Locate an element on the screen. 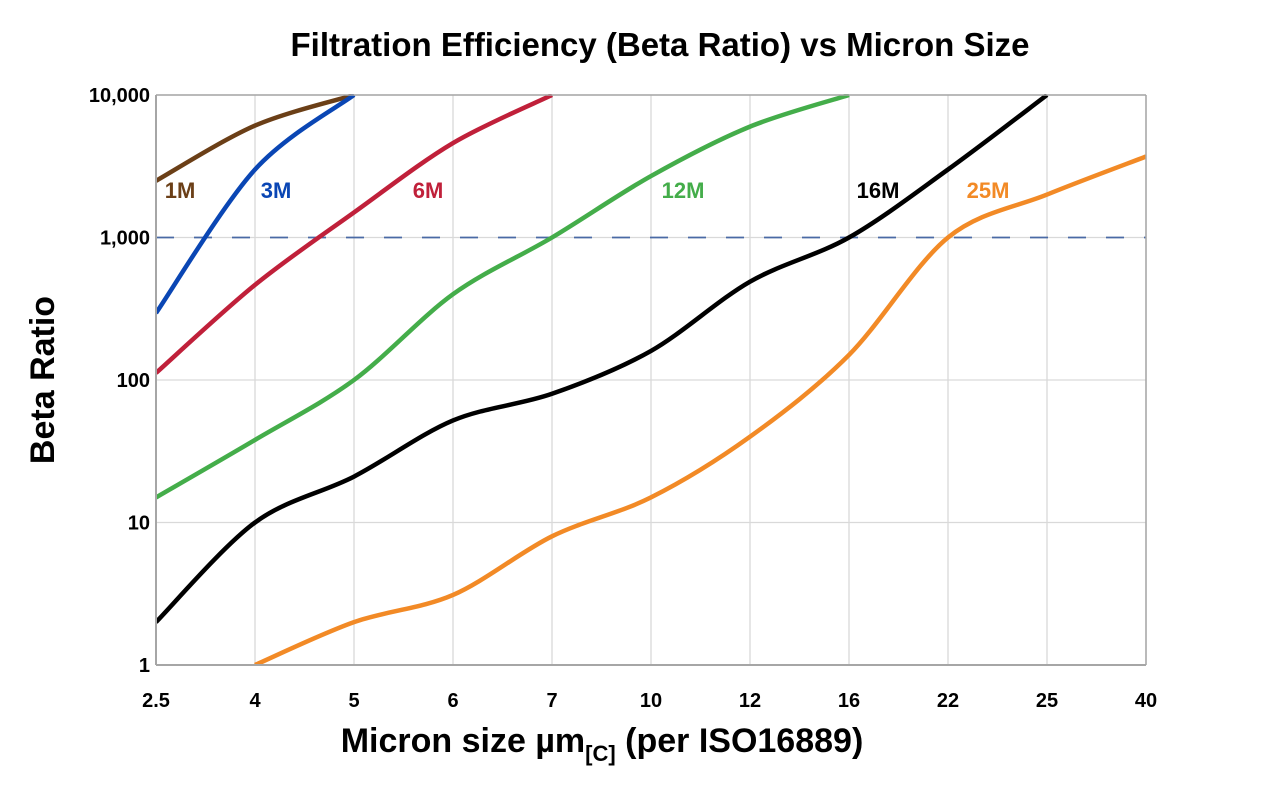  series-line-3M is located at coordinates (256, 204).